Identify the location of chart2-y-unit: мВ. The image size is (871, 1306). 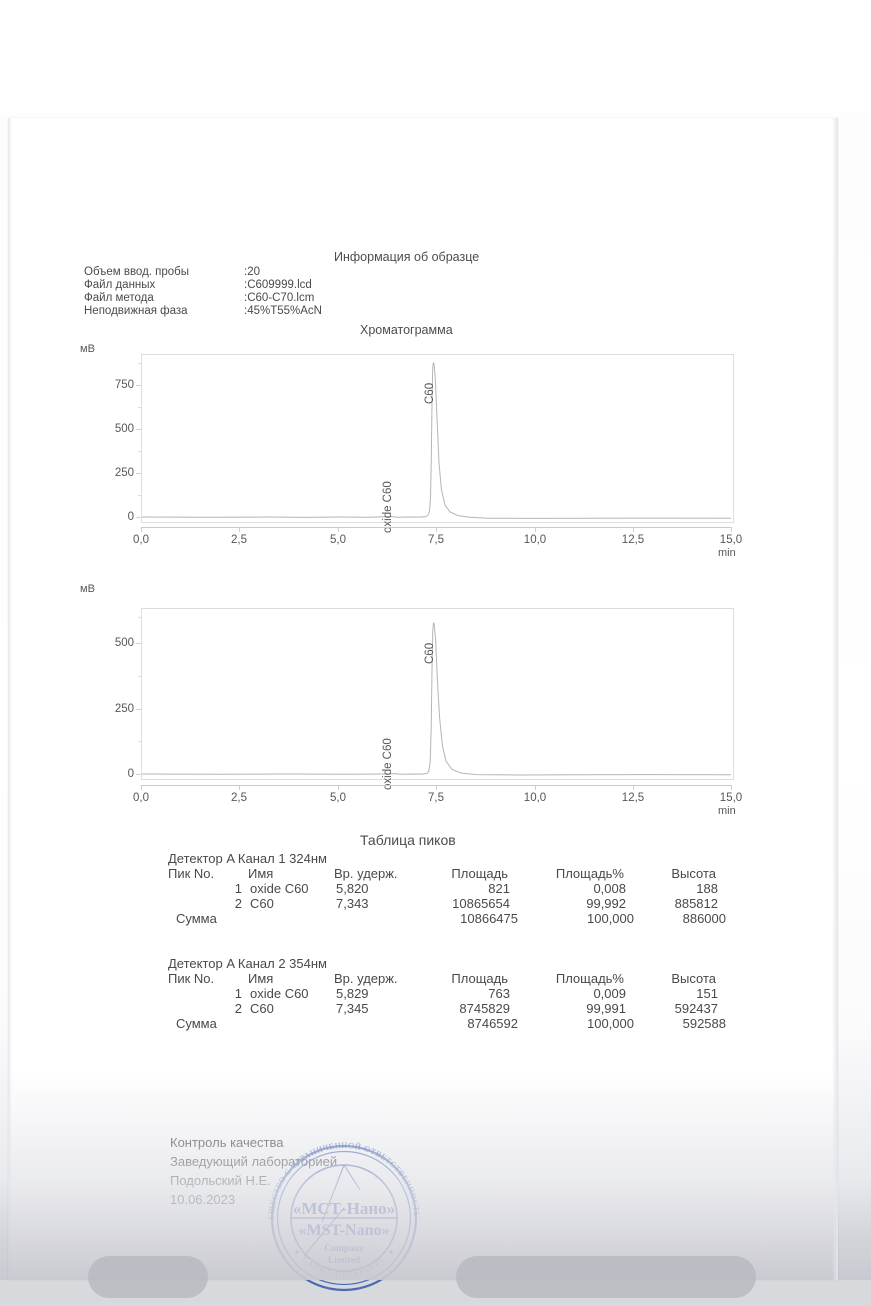
(87, 589).